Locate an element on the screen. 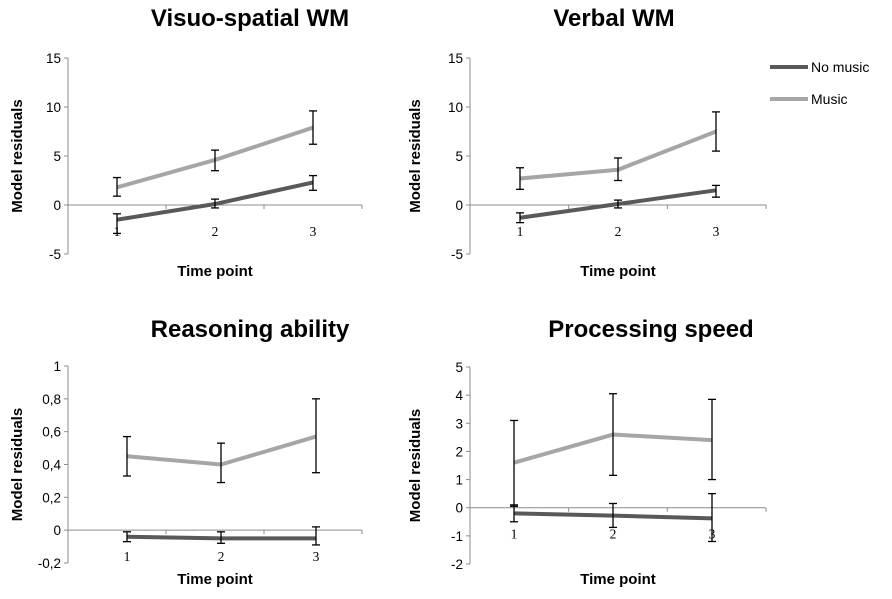 The image size is (892, 599). chart-title: Reasoning ability is located at coordinates (250, 329).